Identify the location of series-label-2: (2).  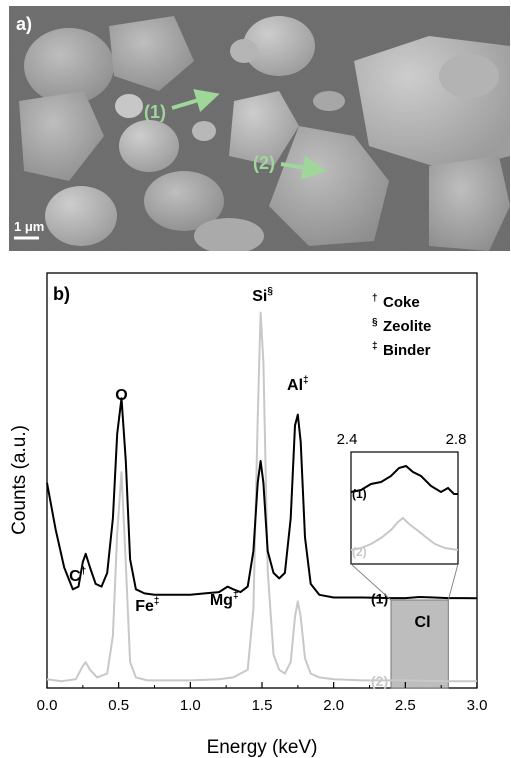
(379, 681).